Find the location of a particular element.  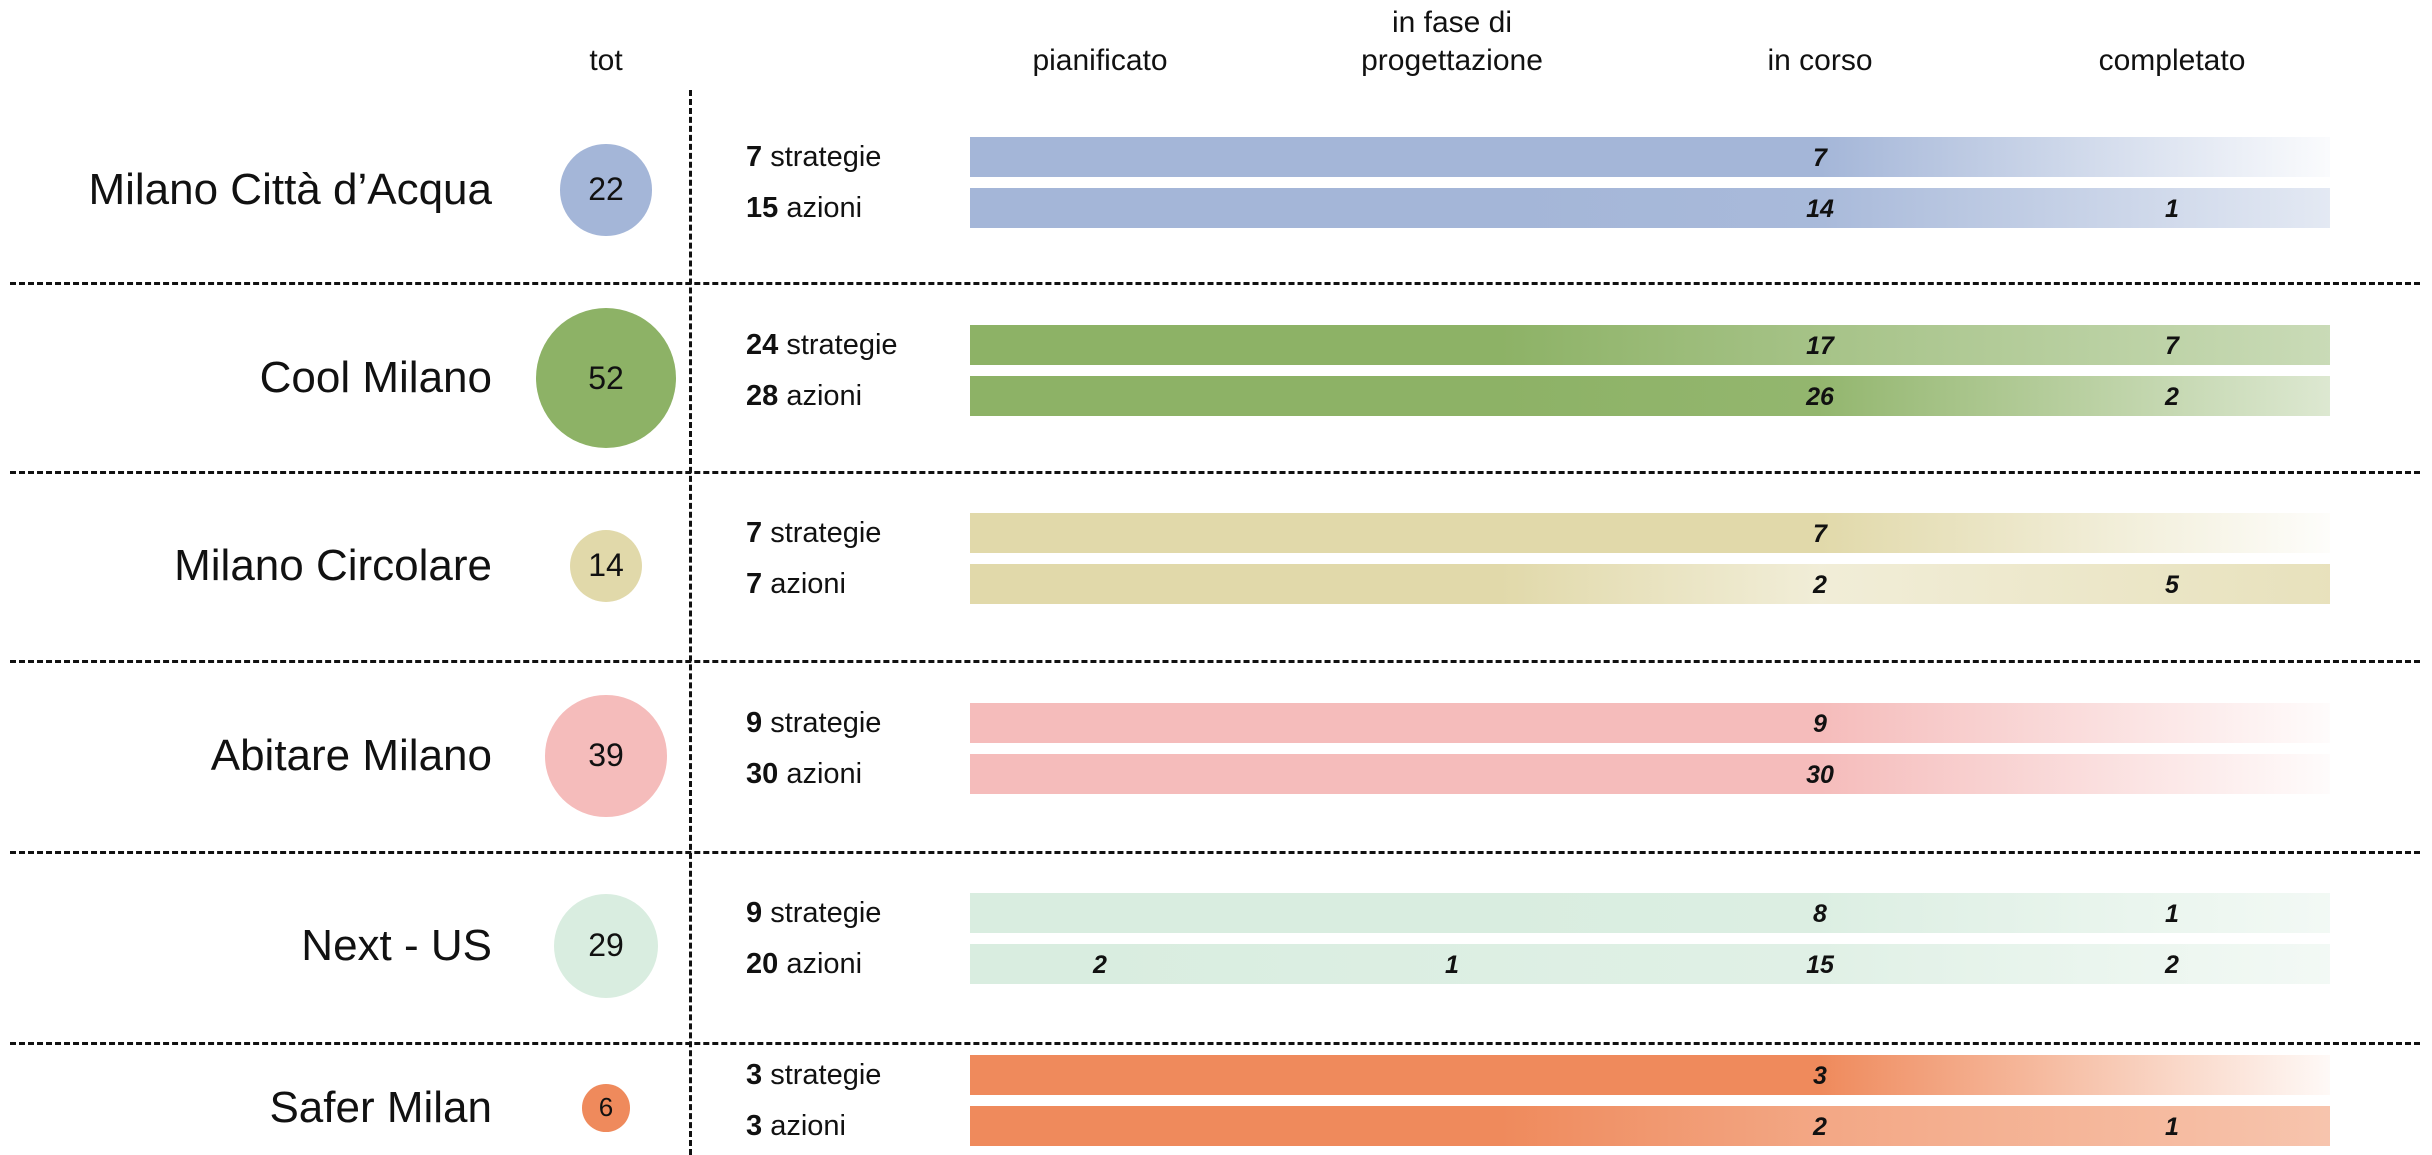

azioni-bar: 26 2 is located at coordinates (1650, 396).